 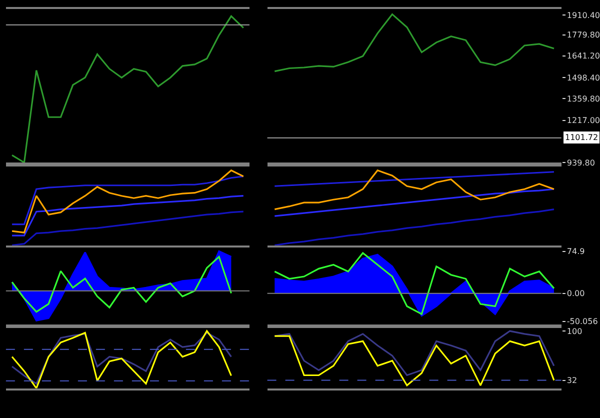 I want to click on y-tick-label: 939.80, so click(x=580, y=163).